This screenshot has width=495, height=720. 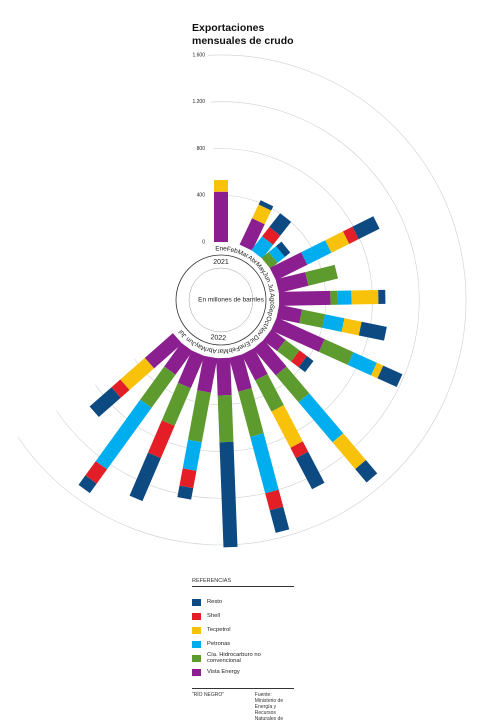 I want to click on legend-label: Cía. Hidrocarburo no convencional, so click(x=234, y=658).